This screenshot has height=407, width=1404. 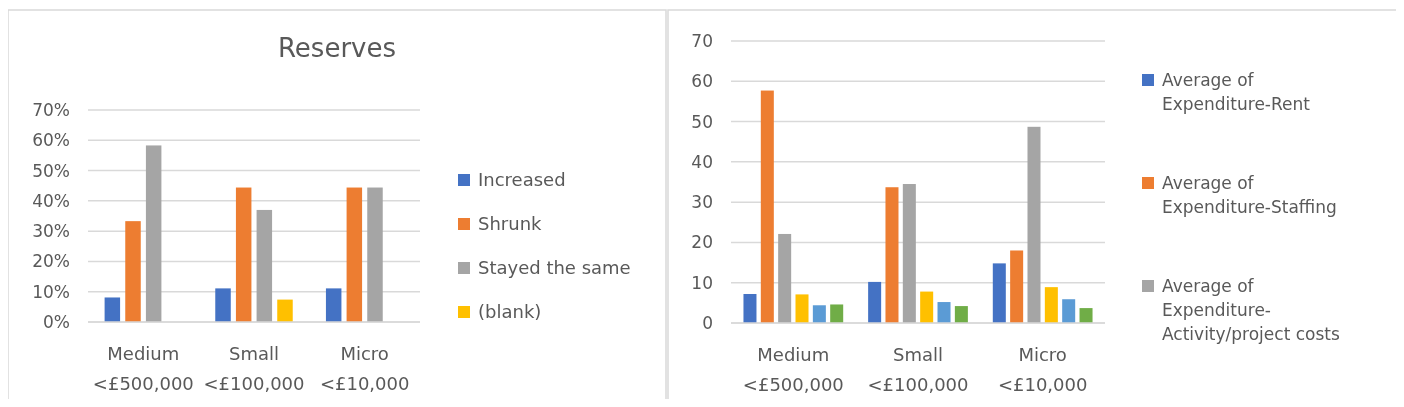 I want to click on y-tick-label: 50, so click(x=702, y=121).